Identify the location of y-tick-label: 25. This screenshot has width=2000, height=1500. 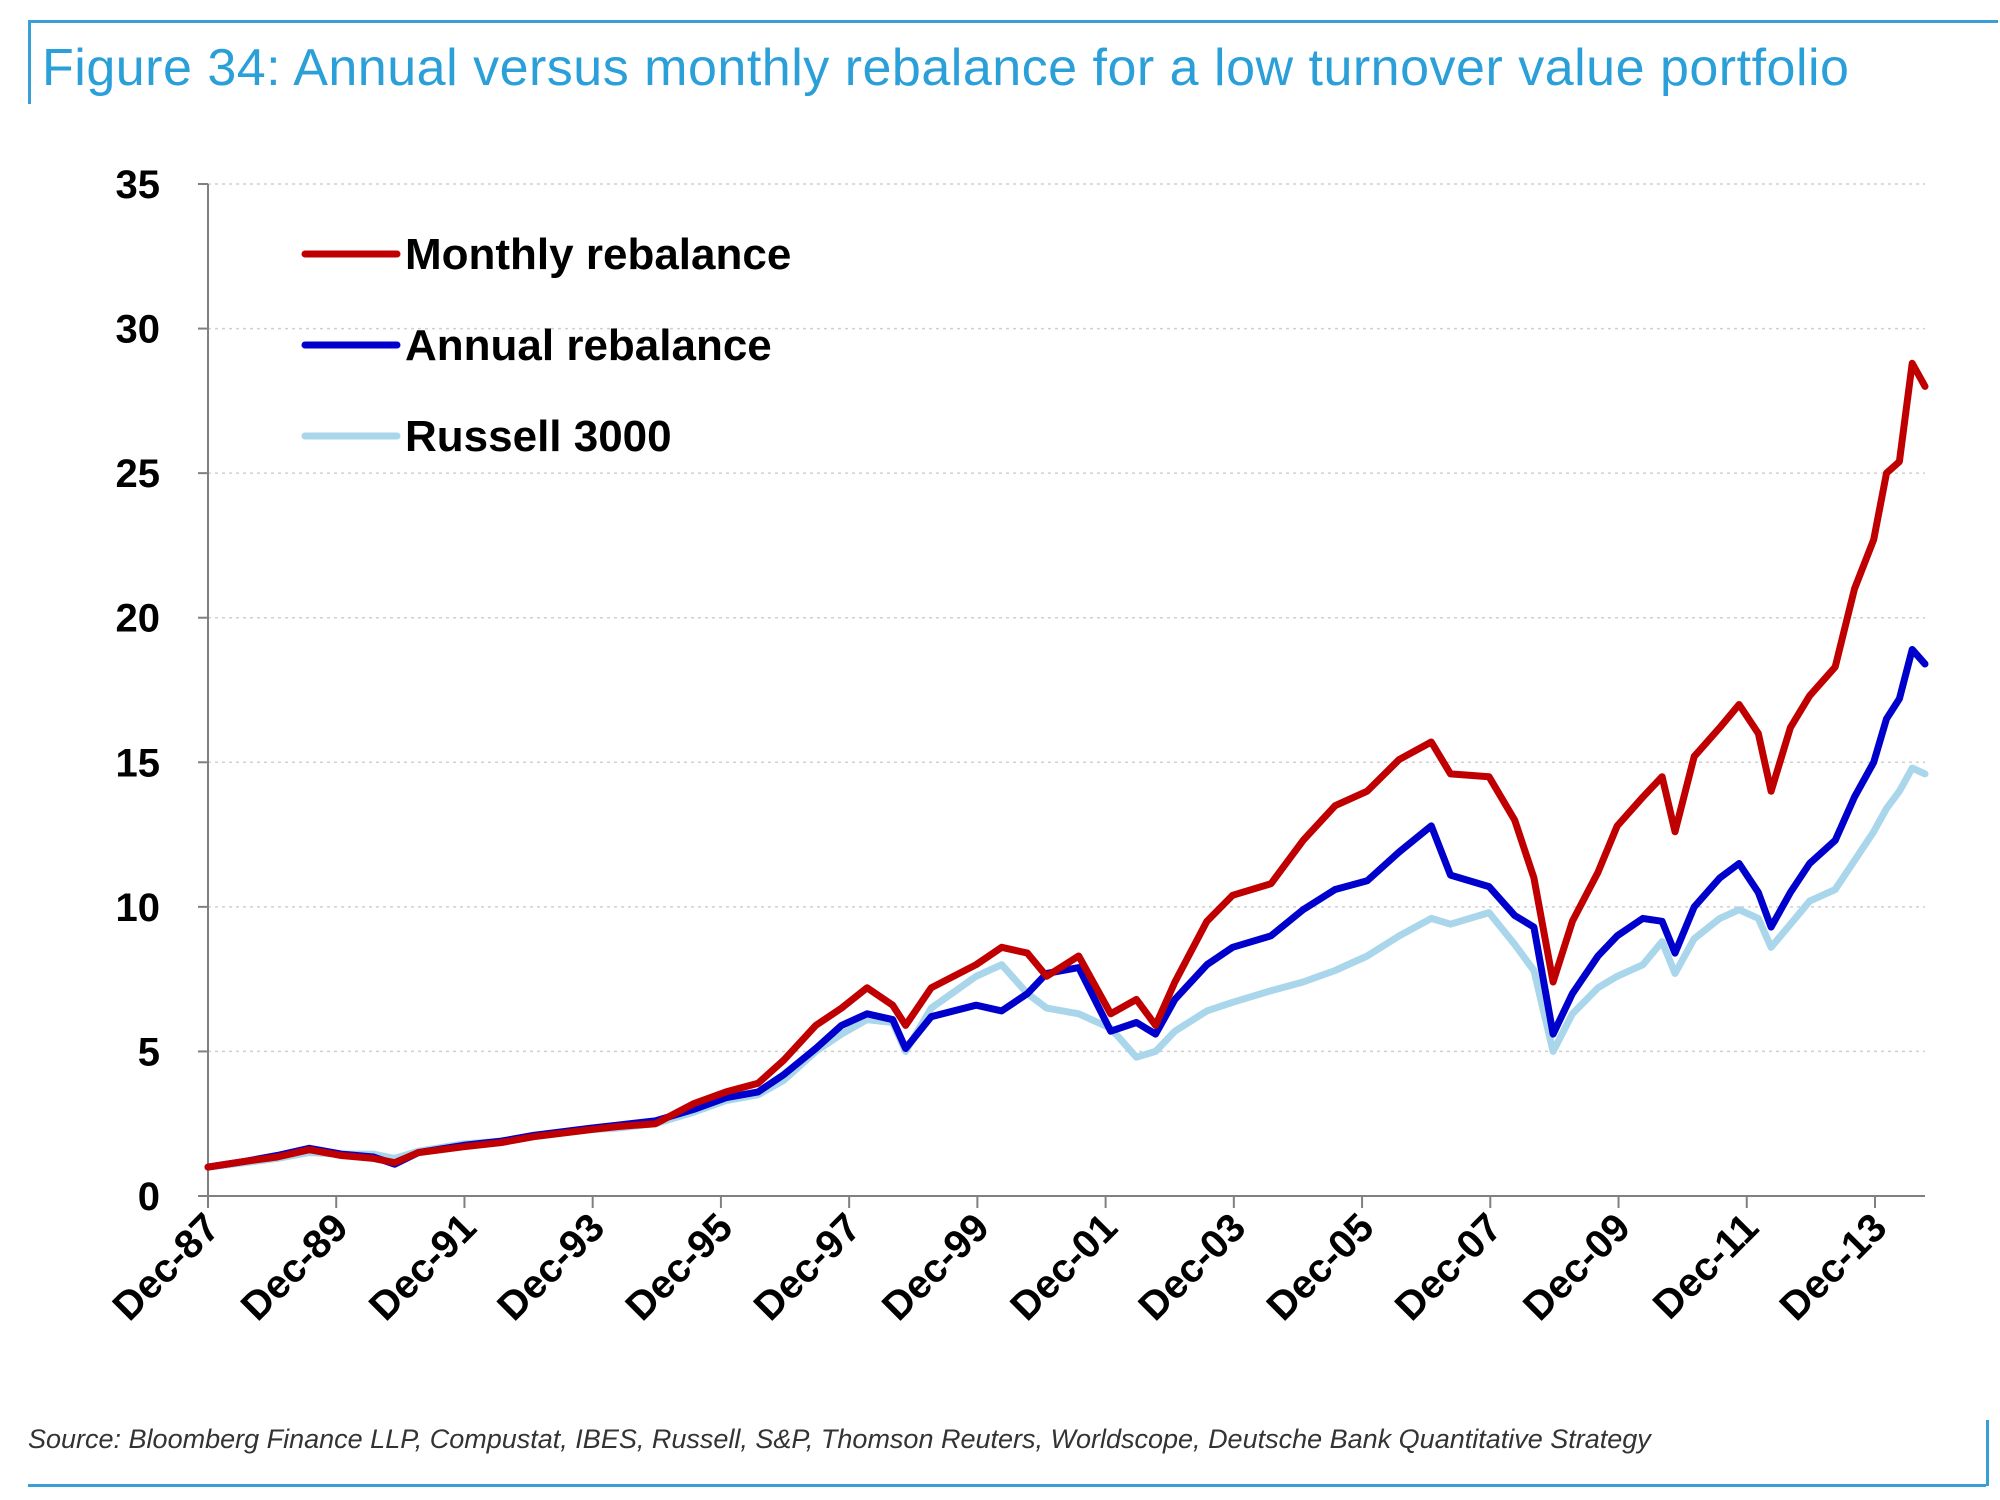
(138, 474).